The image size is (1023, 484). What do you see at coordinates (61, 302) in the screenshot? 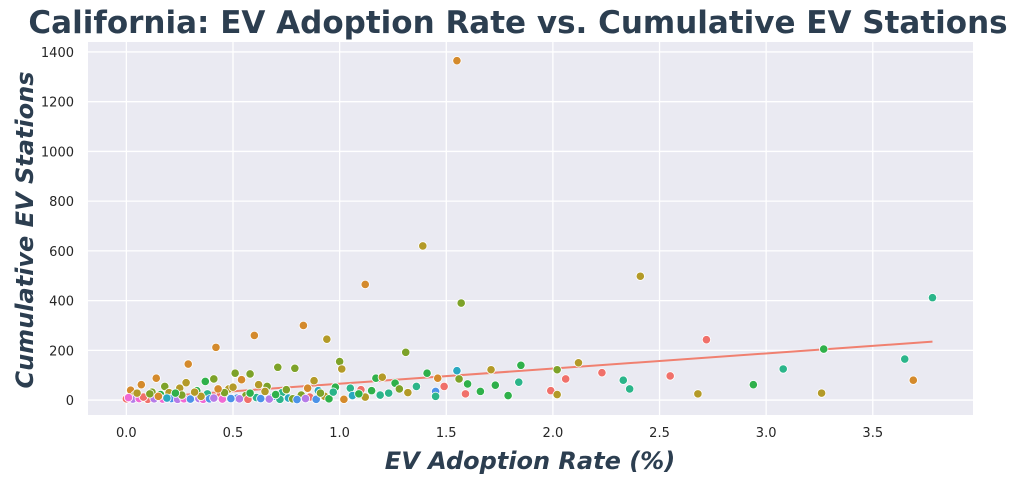
I see `y-tick-label: 400` at bounding box center [61, 302].